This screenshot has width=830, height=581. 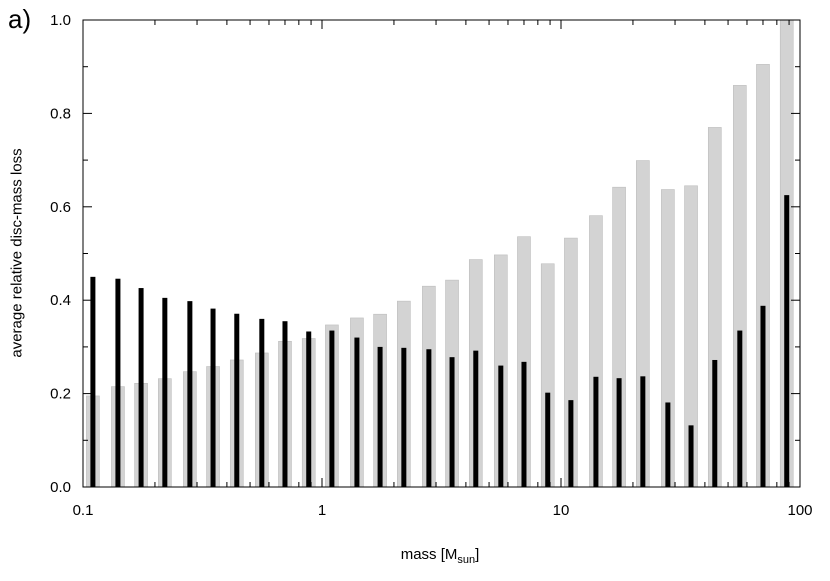 What do you see at coordinates (60, 20) in the screenshot?
I see `y-tick-label: 1.0` at bounding box center [60, 20].